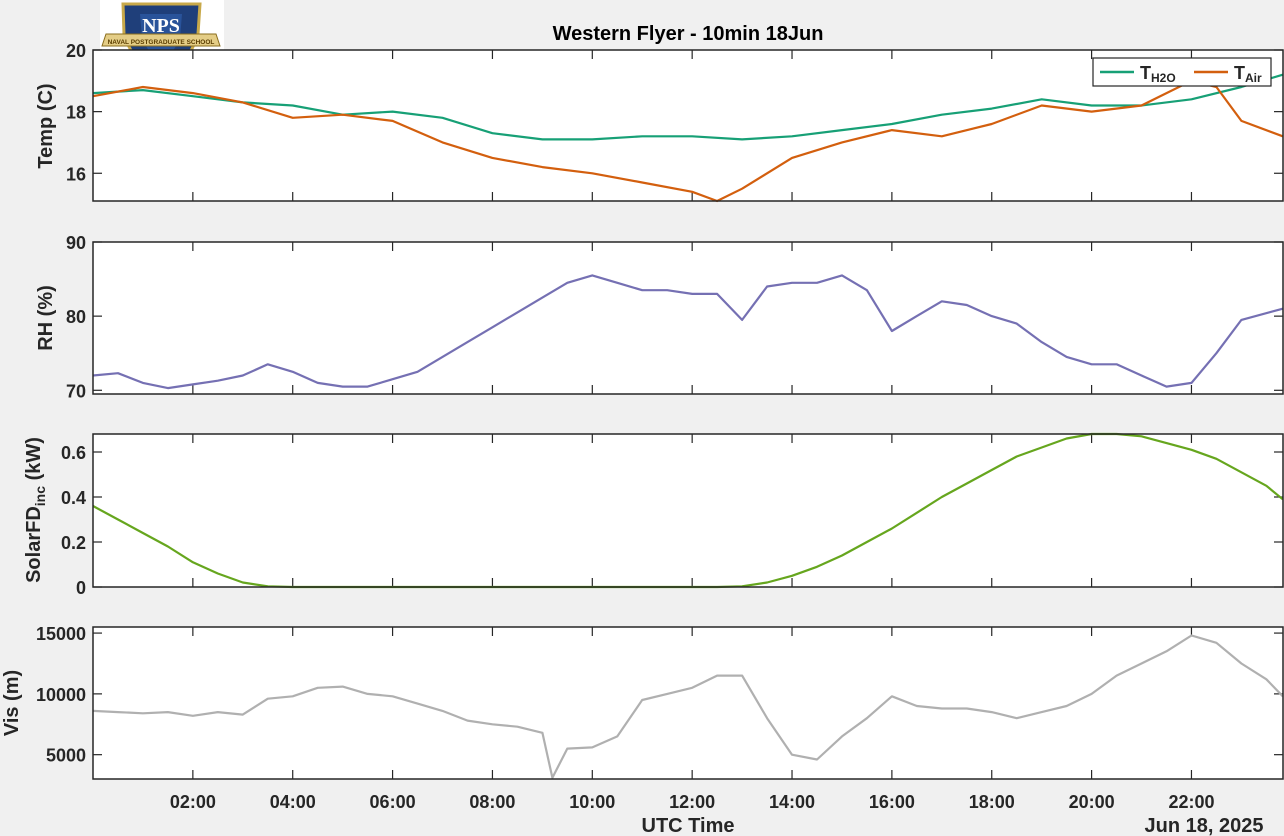 Image resolution: width=1284 pixels, height=836 pixels. What do you see at coordinates (73, 543) in the screenshot?
I see `y-tick-label: 0.2` at bounding box center [73, 543].